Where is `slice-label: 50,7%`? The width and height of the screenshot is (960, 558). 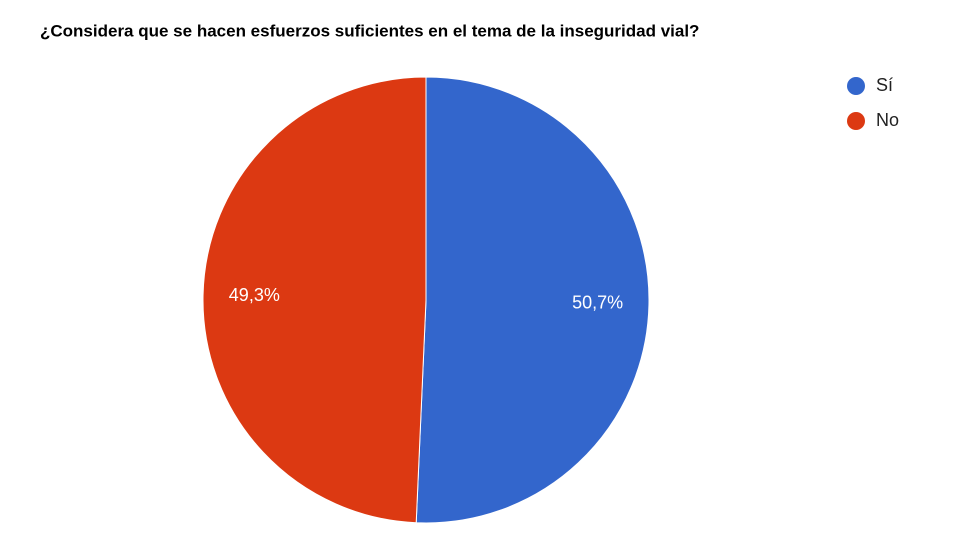
slice-label: 50,7% is located at coordinates (597, 303).